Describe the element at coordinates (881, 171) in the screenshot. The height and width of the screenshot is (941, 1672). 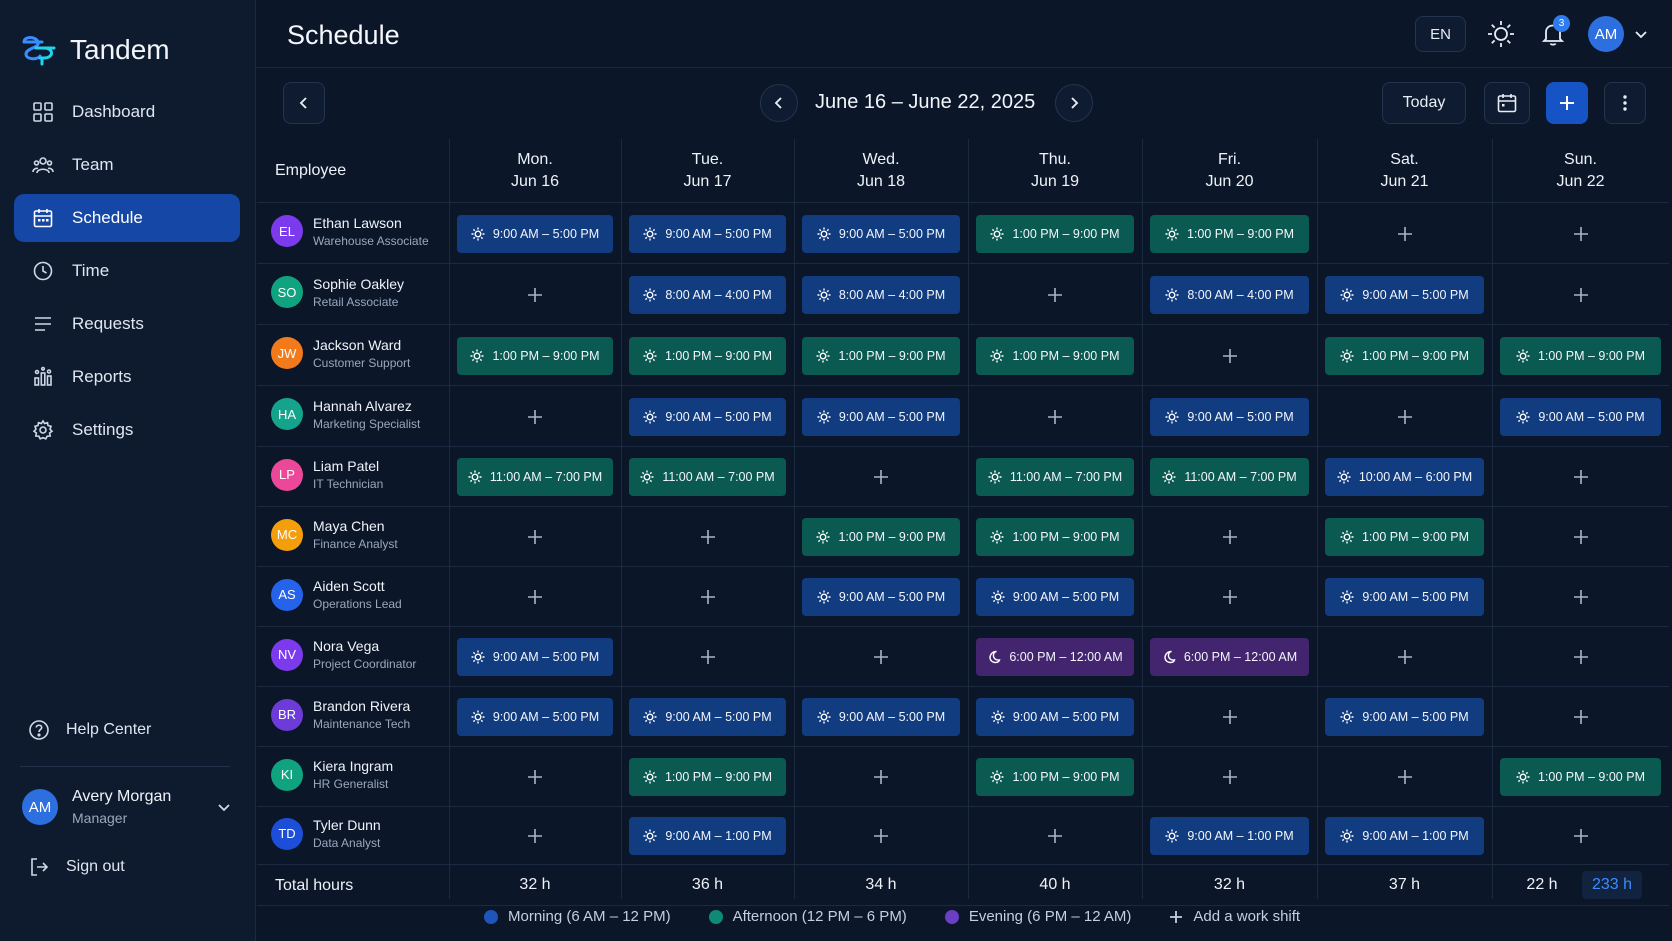
I see `day-column-header: Wed. Jun 18` at that location.